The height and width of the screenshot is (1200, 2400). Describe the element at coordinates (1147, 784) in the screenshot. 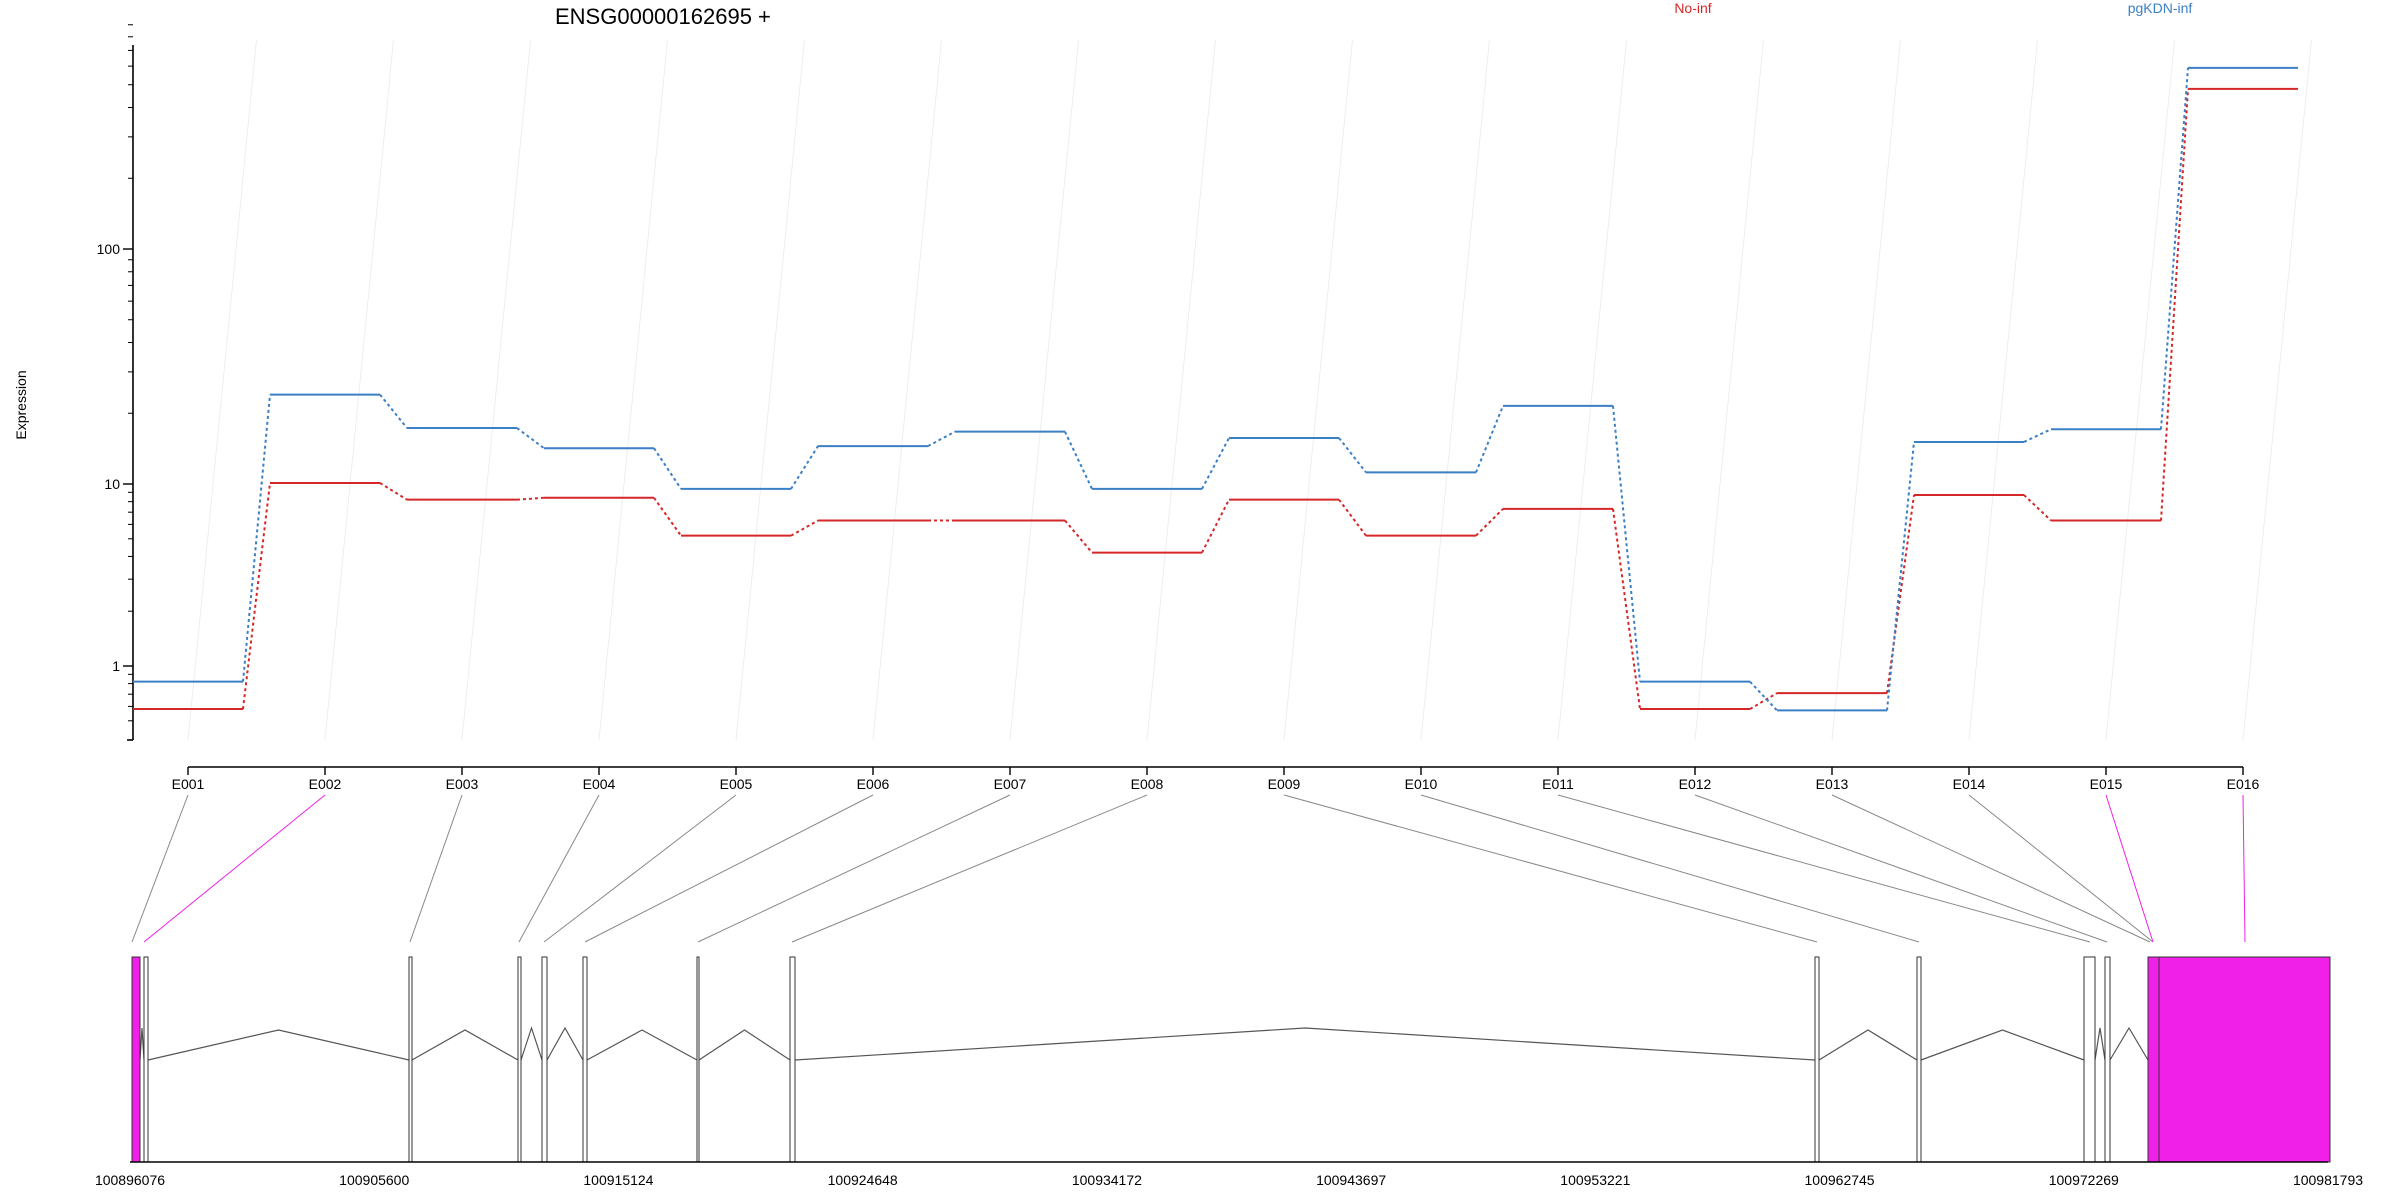

I see `x-tick-label: E008` at that location.